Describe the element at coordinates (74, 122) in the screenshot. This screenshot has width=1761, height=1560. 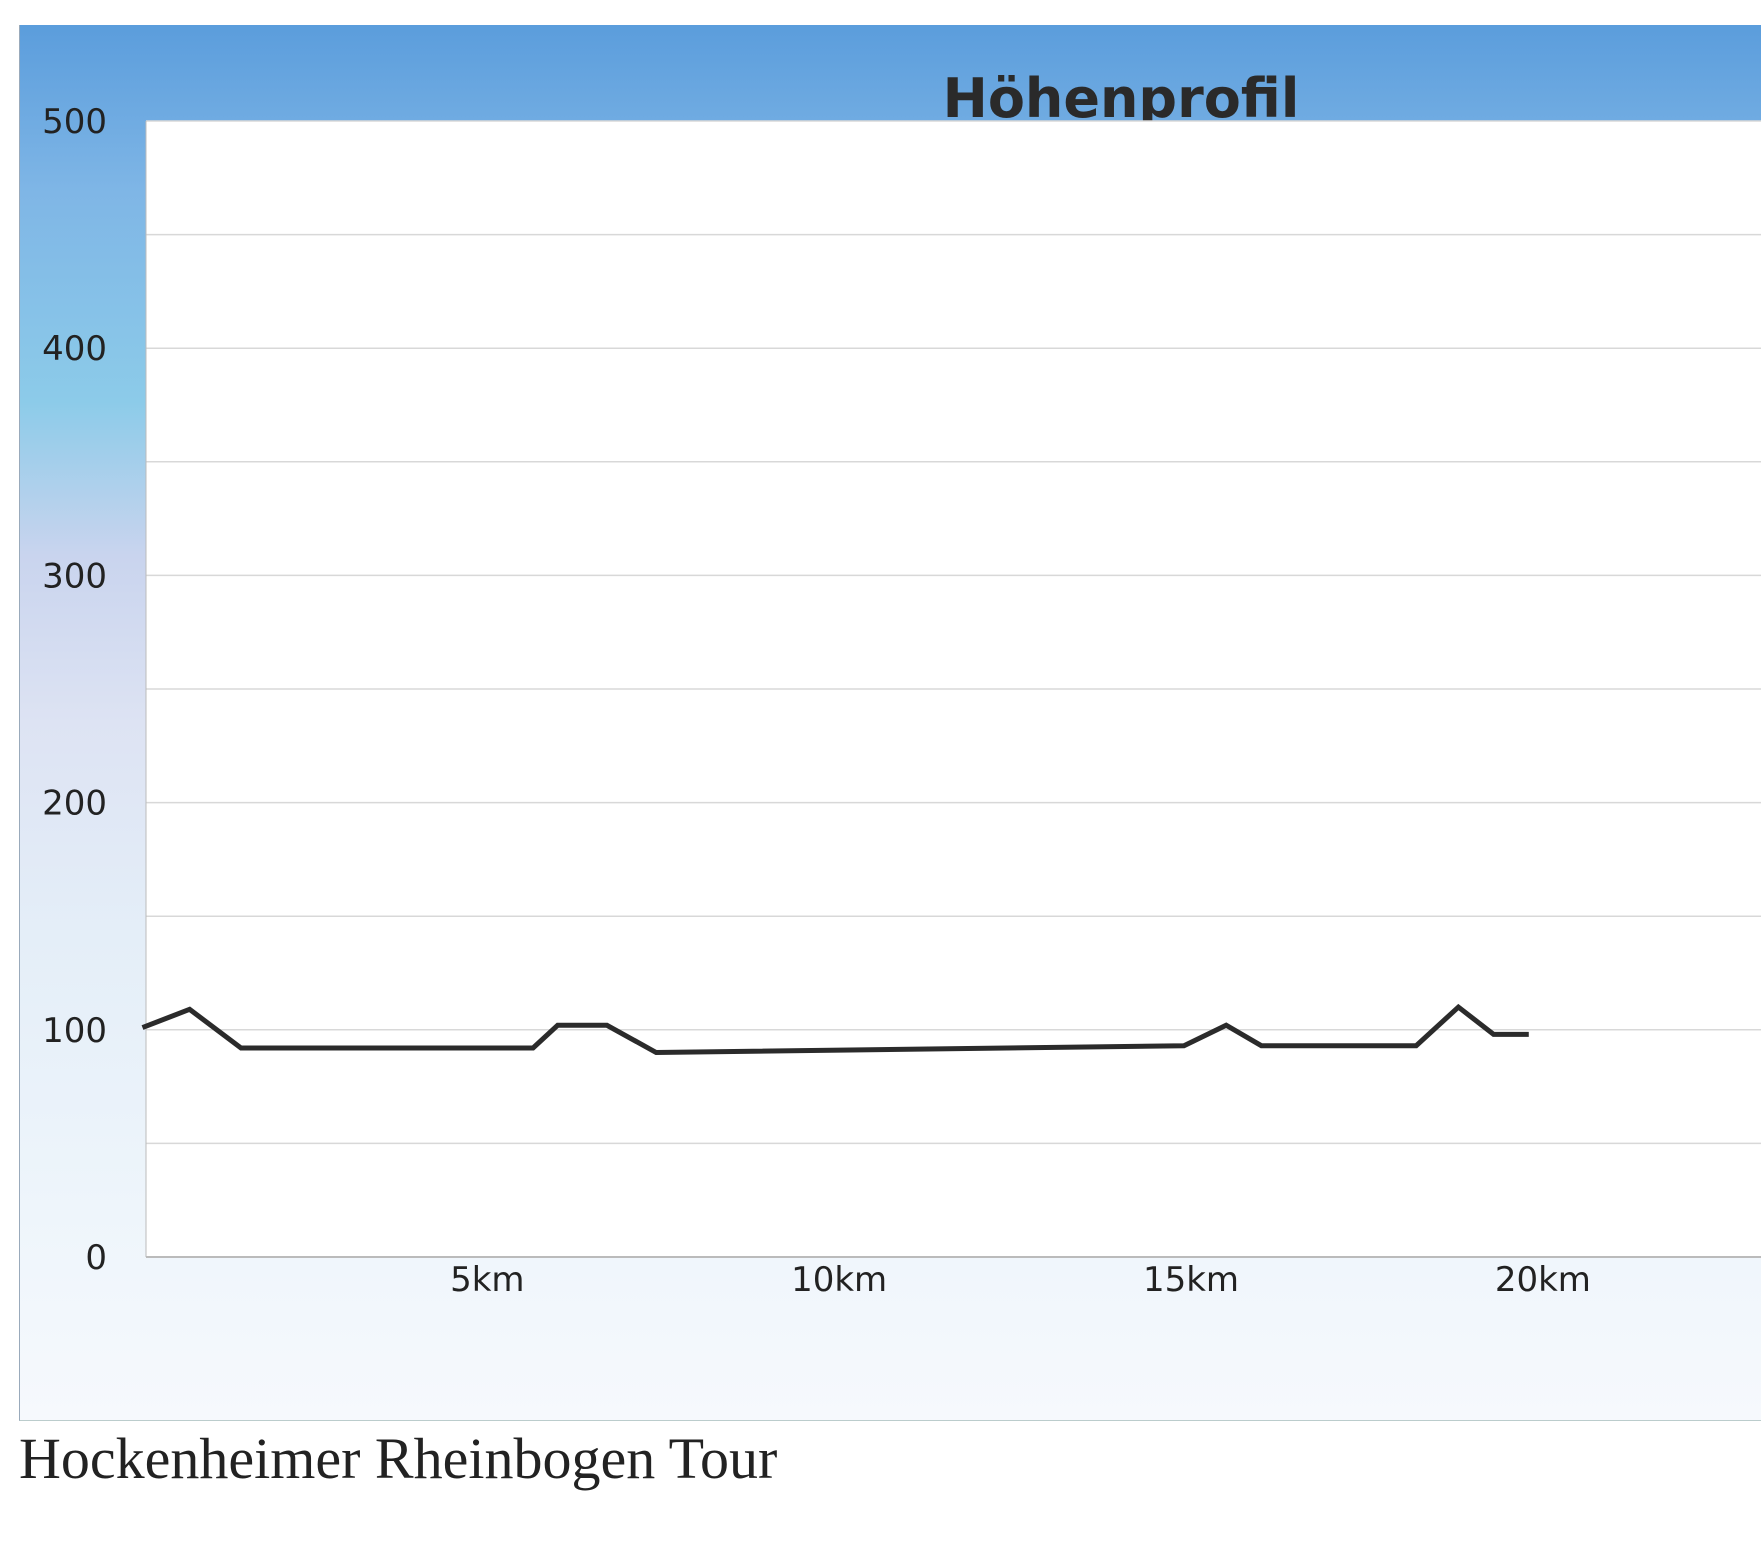
I see `y-tick-label: 500` at that location.